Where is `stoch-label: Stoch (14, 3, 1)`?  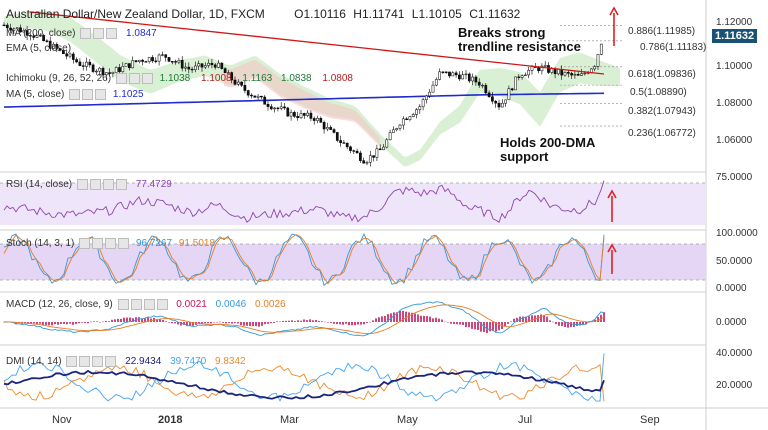 stoch-label: Stoch (14, 3, 1) is located at coordinates (40, 244).